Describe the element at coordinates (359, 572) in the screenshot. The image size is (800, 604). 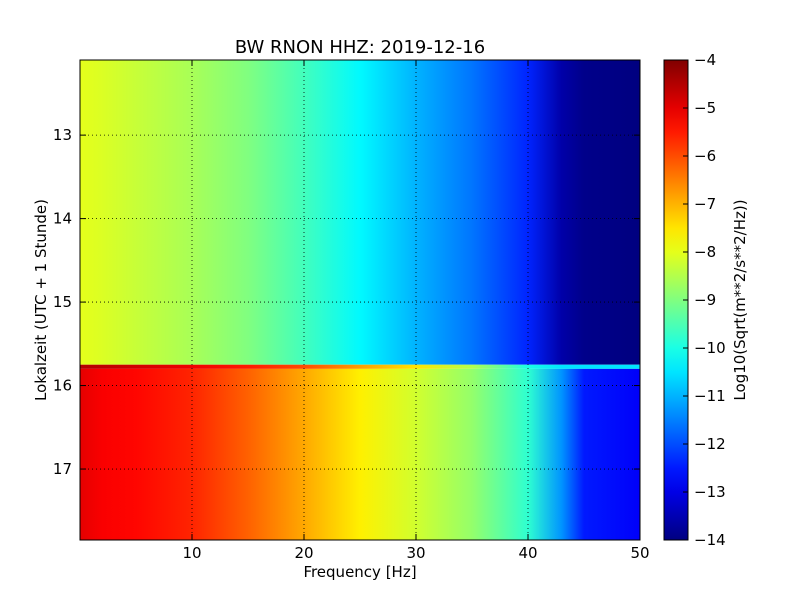
I see `x-axis-label: Frequency [Hz]` at that location.